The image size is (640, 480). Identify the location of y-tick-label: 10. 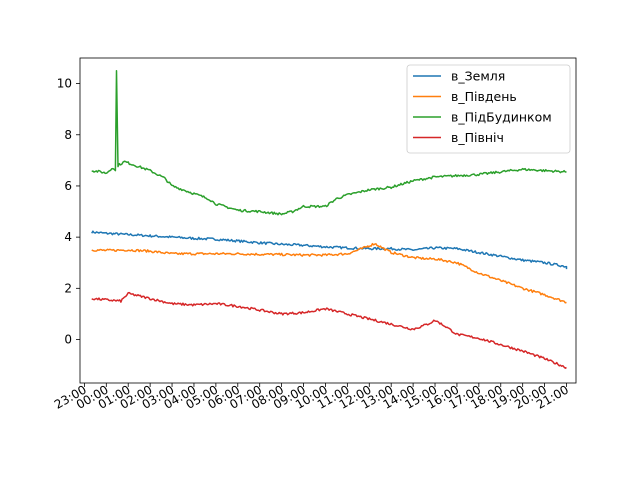
(64, 84).